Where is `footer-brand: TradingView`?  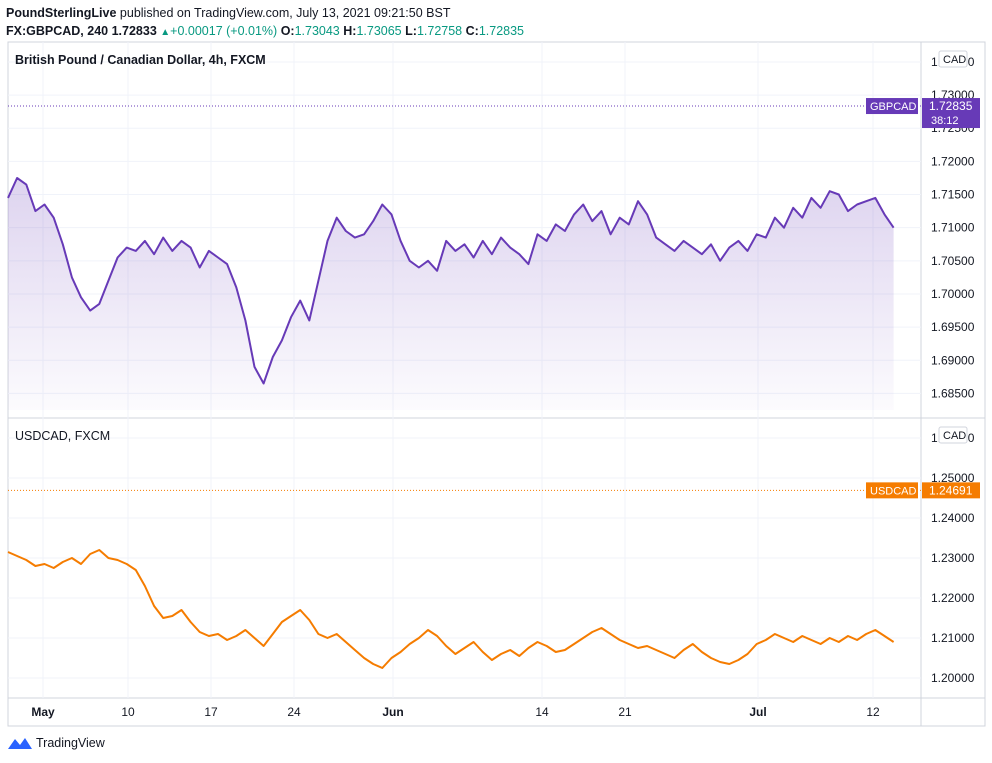
footer-brand: TradingView is located at coordinates (70, 743).